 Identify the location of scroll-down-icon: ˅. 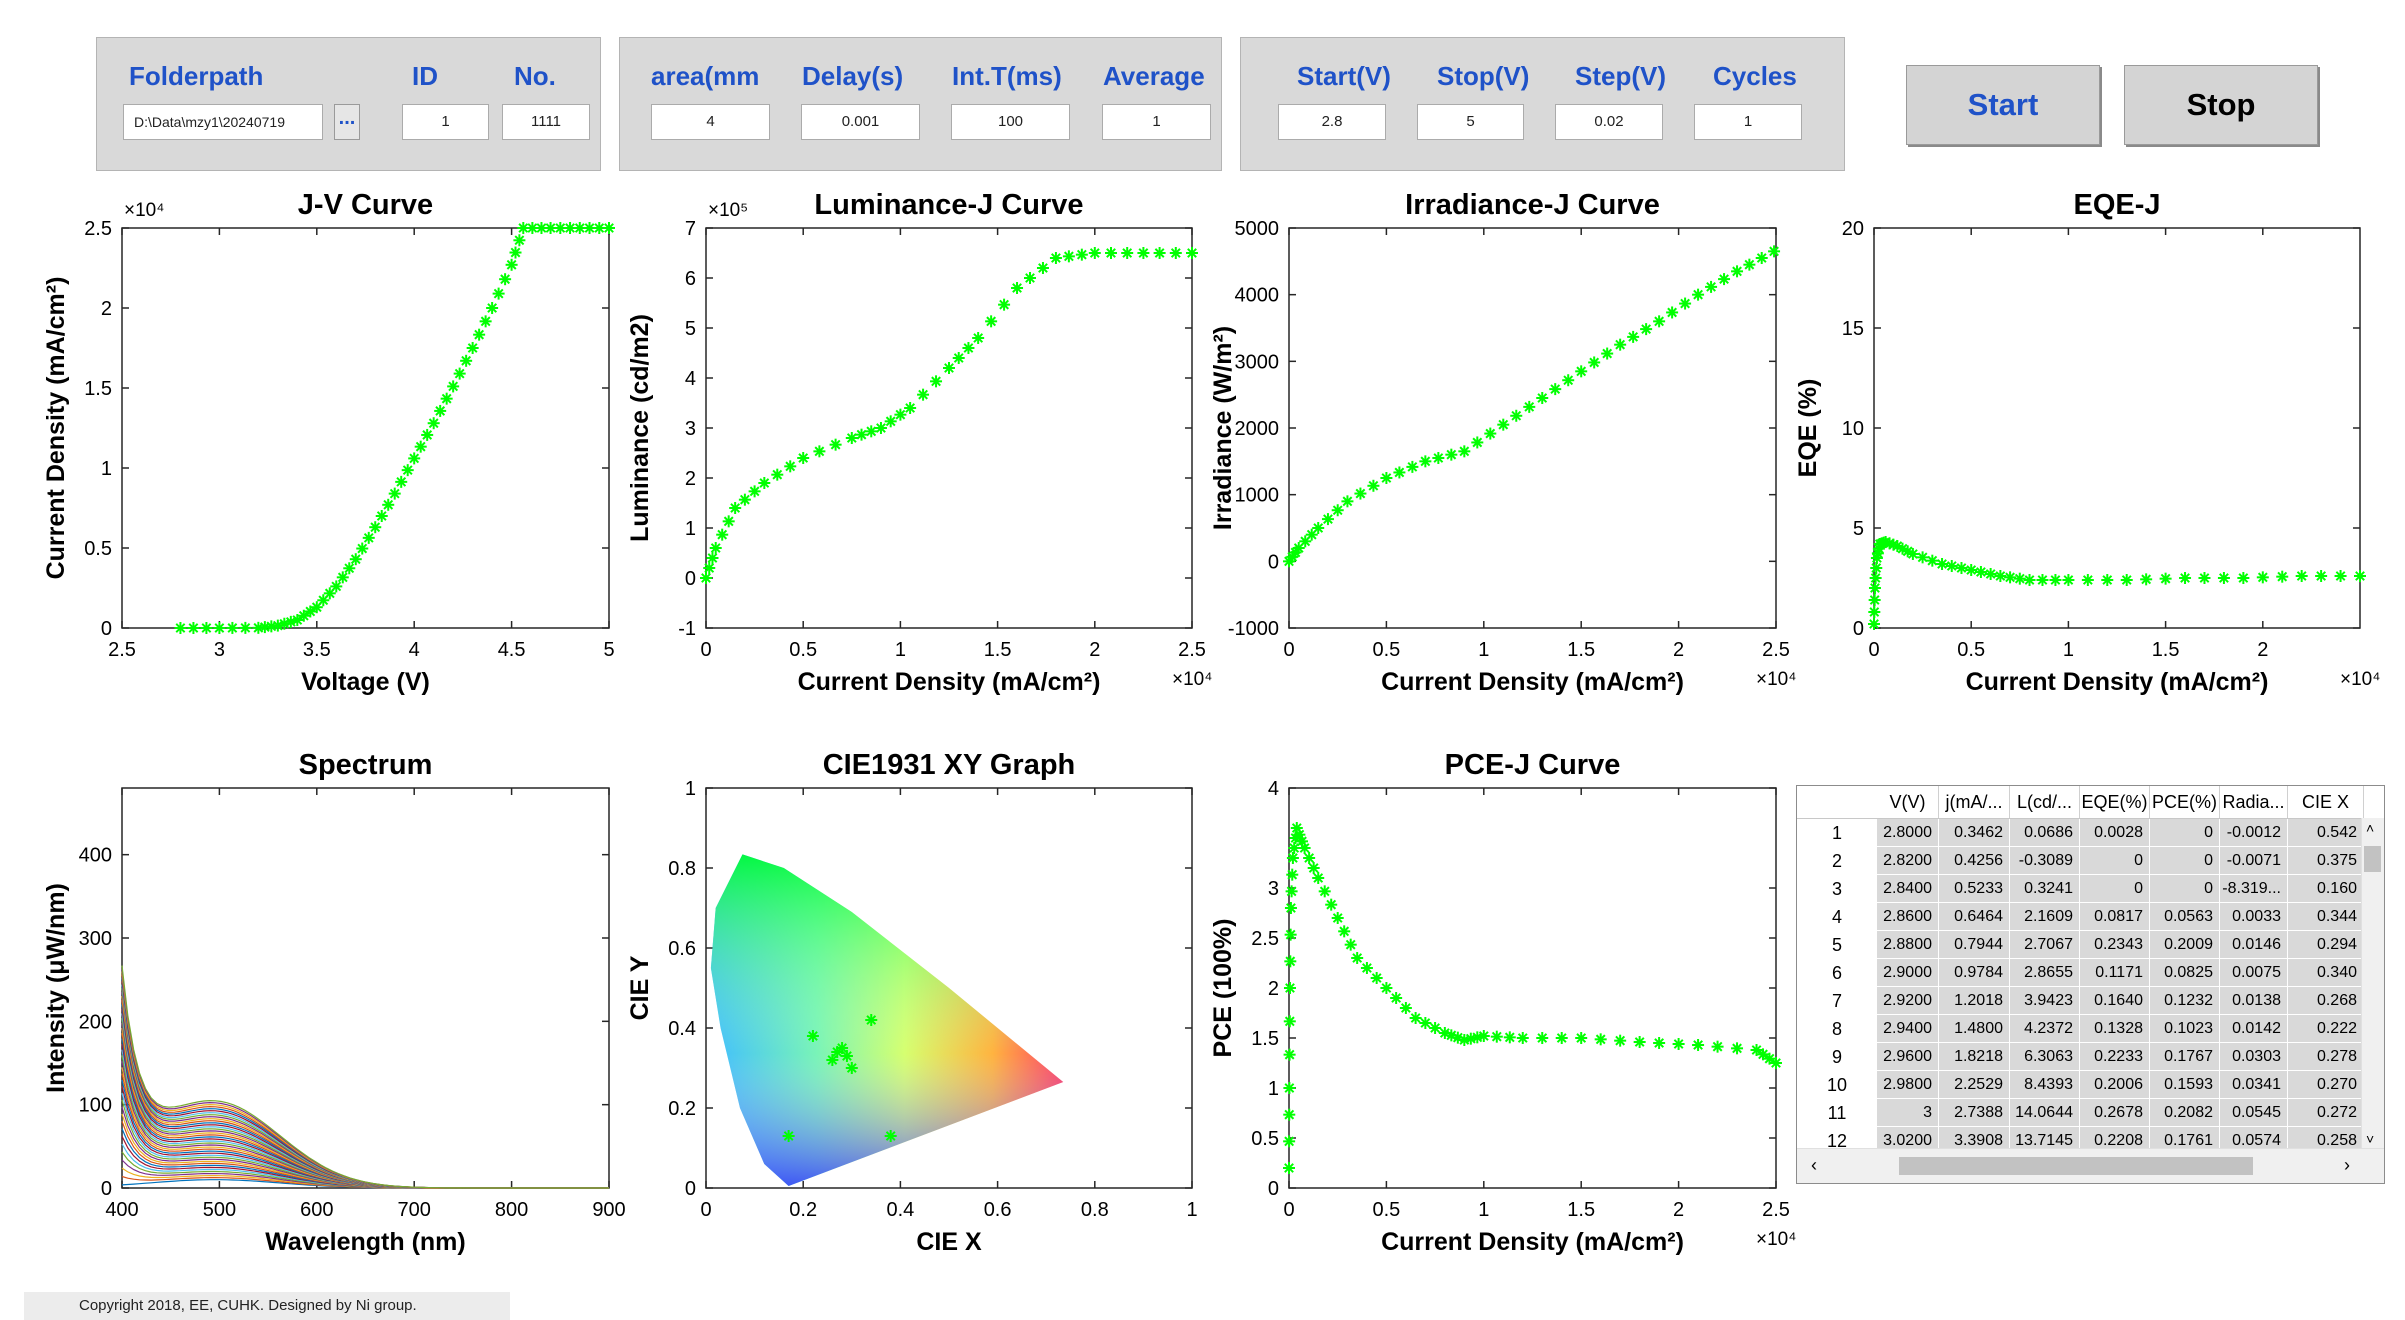
(2370, 1139).